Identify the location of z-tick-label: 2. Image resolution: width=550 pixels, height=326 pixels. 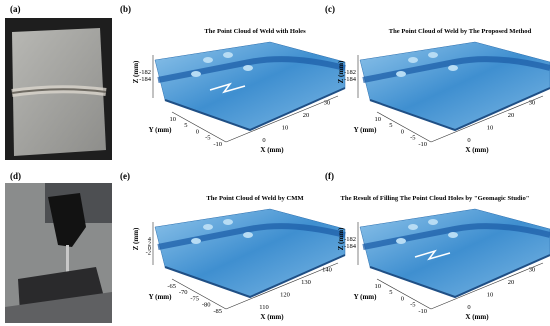
(149, 244).